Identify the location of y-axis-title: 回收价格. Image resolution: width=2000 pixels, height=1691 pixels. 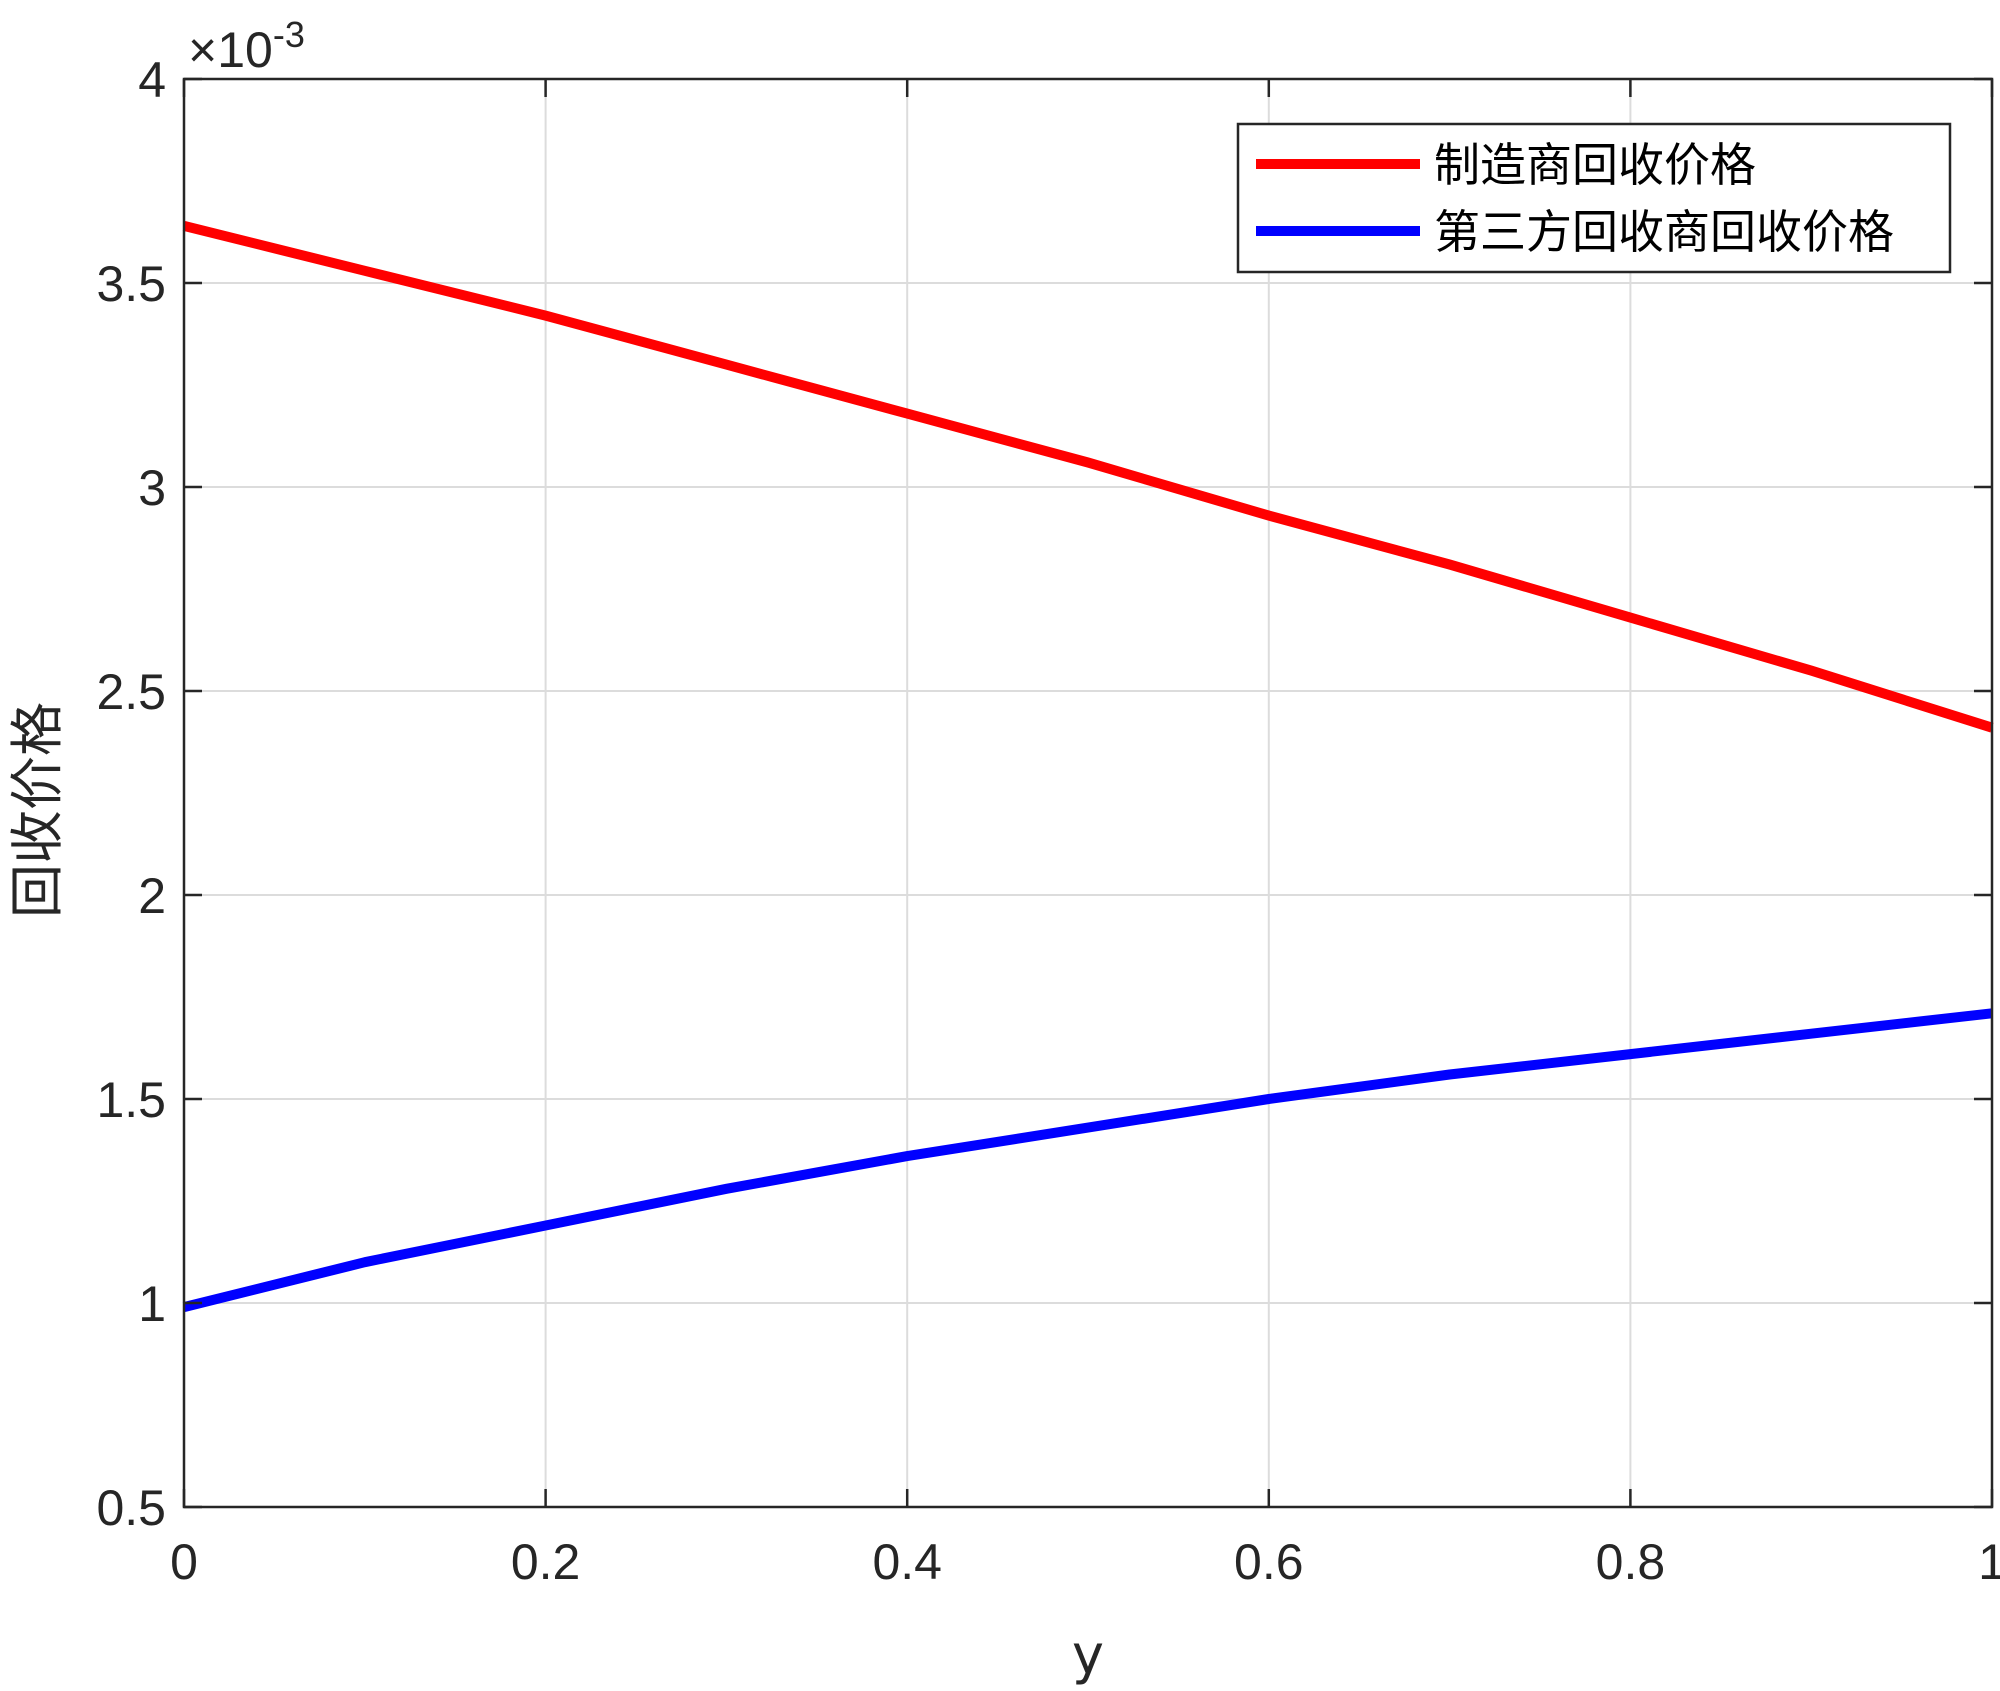
(37, 810).